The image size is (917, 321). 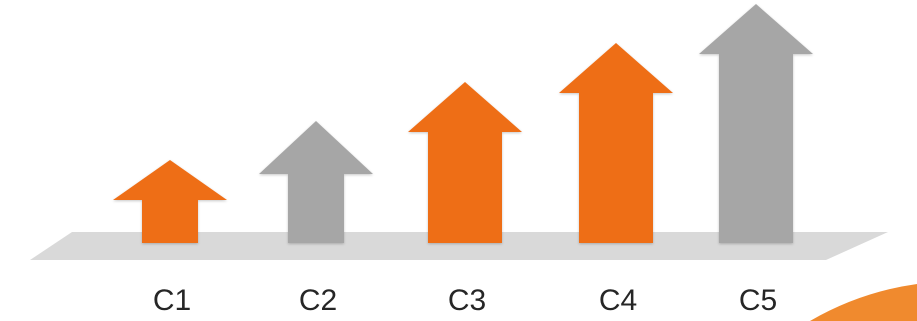 I want to click on platform-shape, so click(x=459, y=246).